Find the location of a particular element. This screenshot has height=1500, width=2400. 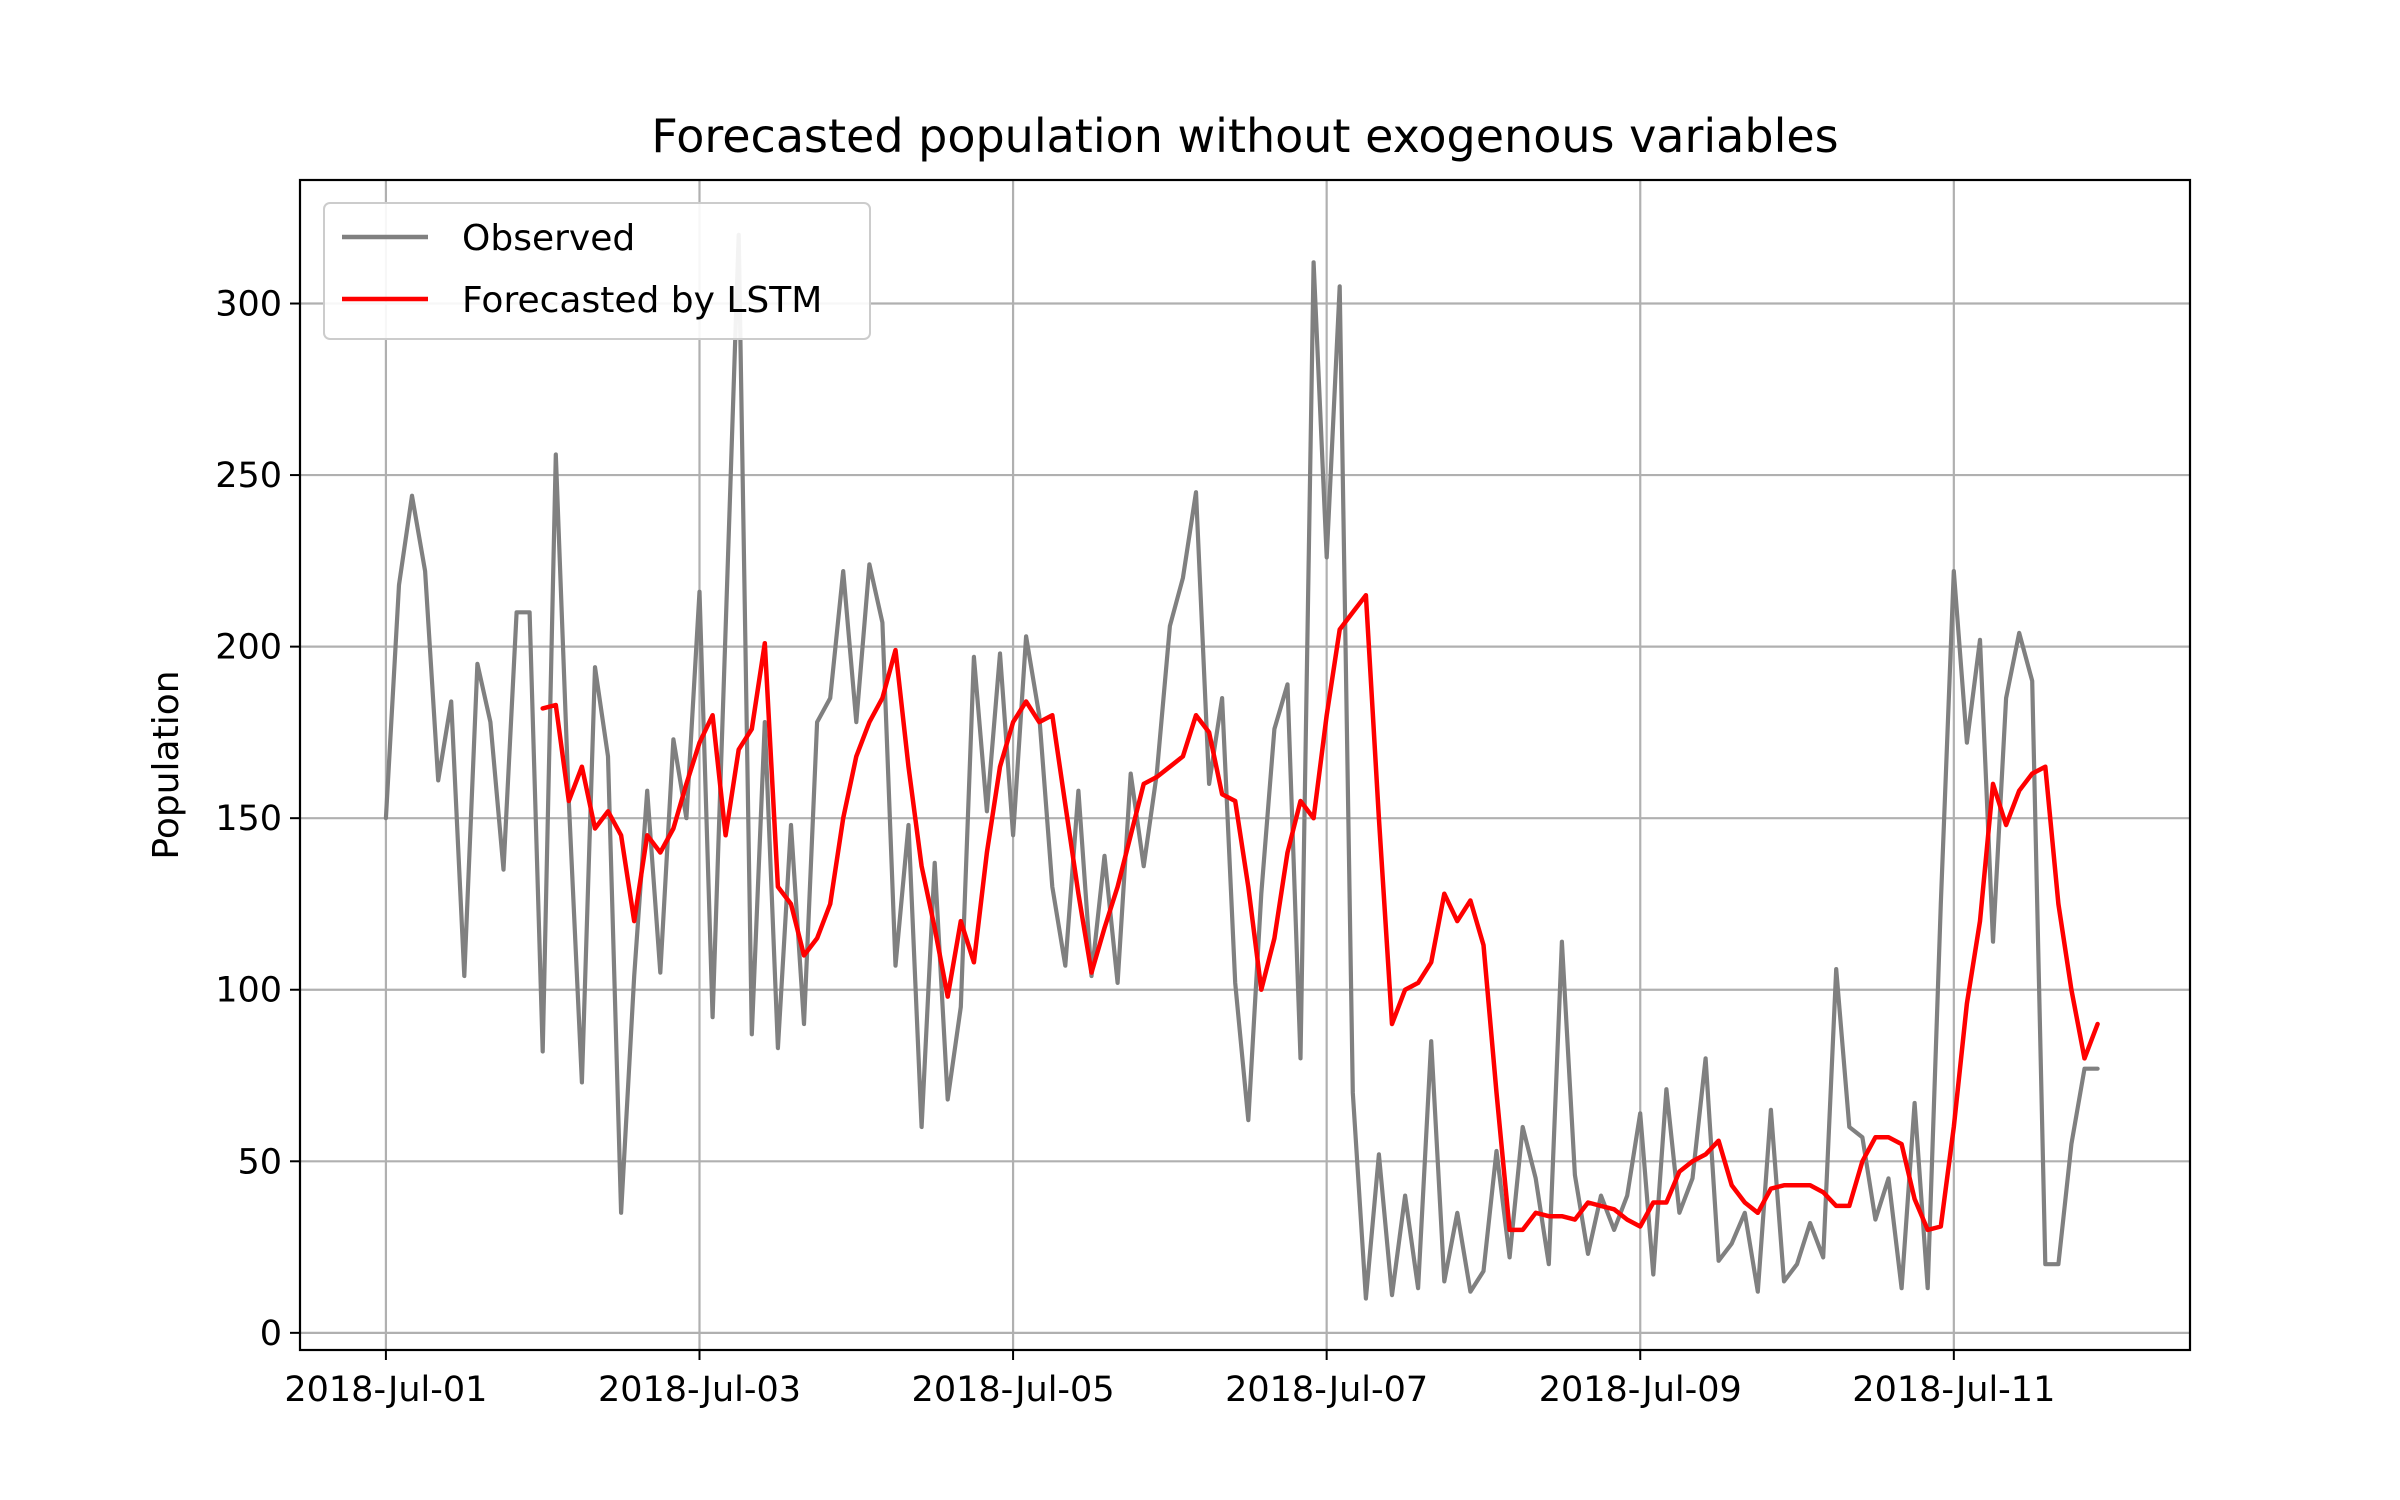

y-tick-label: 150 is located at coordinates (248, 819).